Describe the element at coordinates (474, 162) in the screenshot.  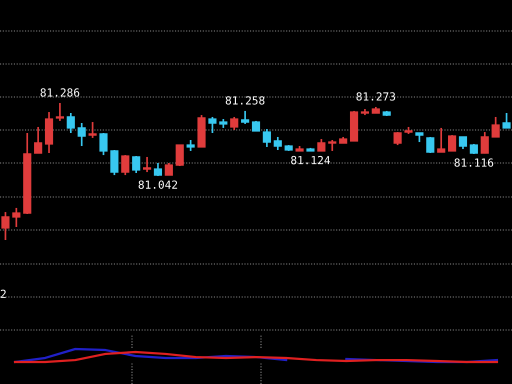
I see `annotation: 81.116` at that location.